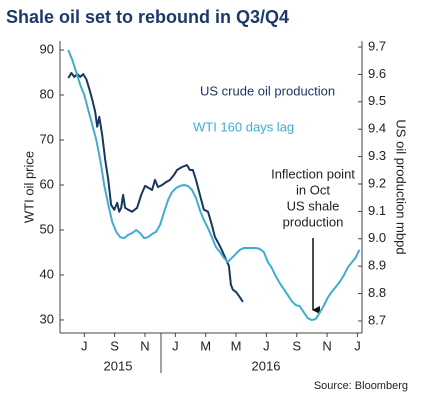  I want to click on annotation: US shale, so click(313, 205).